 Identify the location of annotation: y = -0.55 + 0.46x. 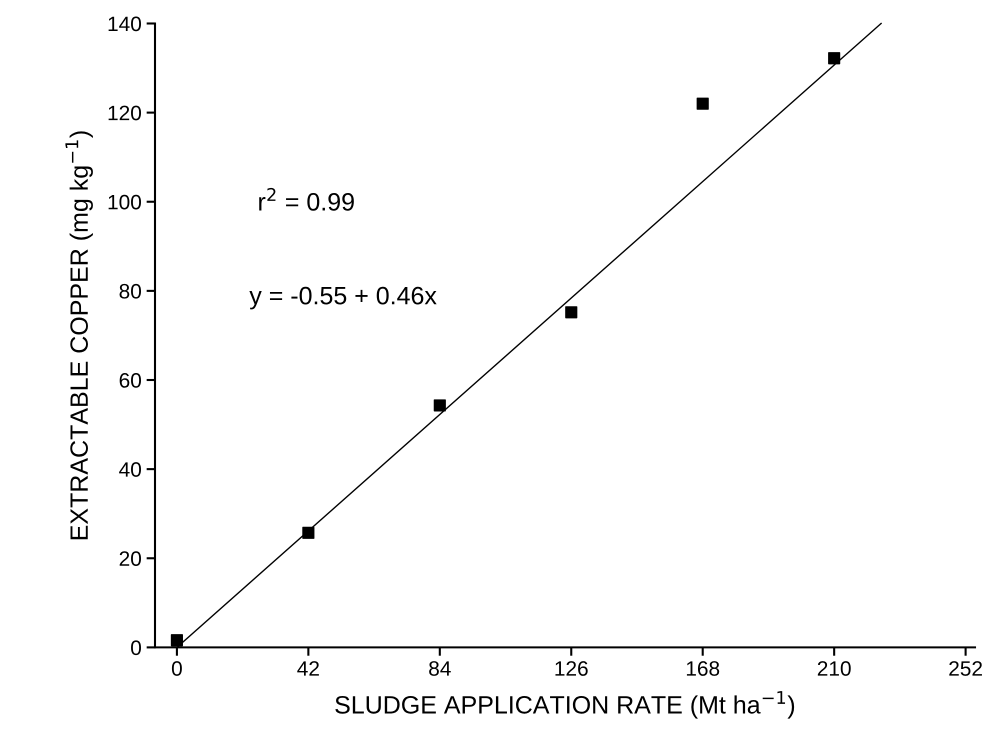
(343, 298).